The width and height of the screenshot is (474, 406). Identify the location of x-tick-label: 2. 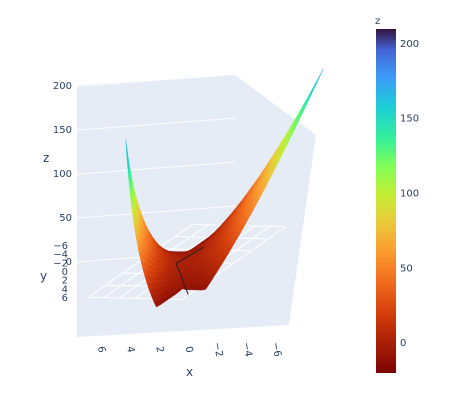
(159, 349).